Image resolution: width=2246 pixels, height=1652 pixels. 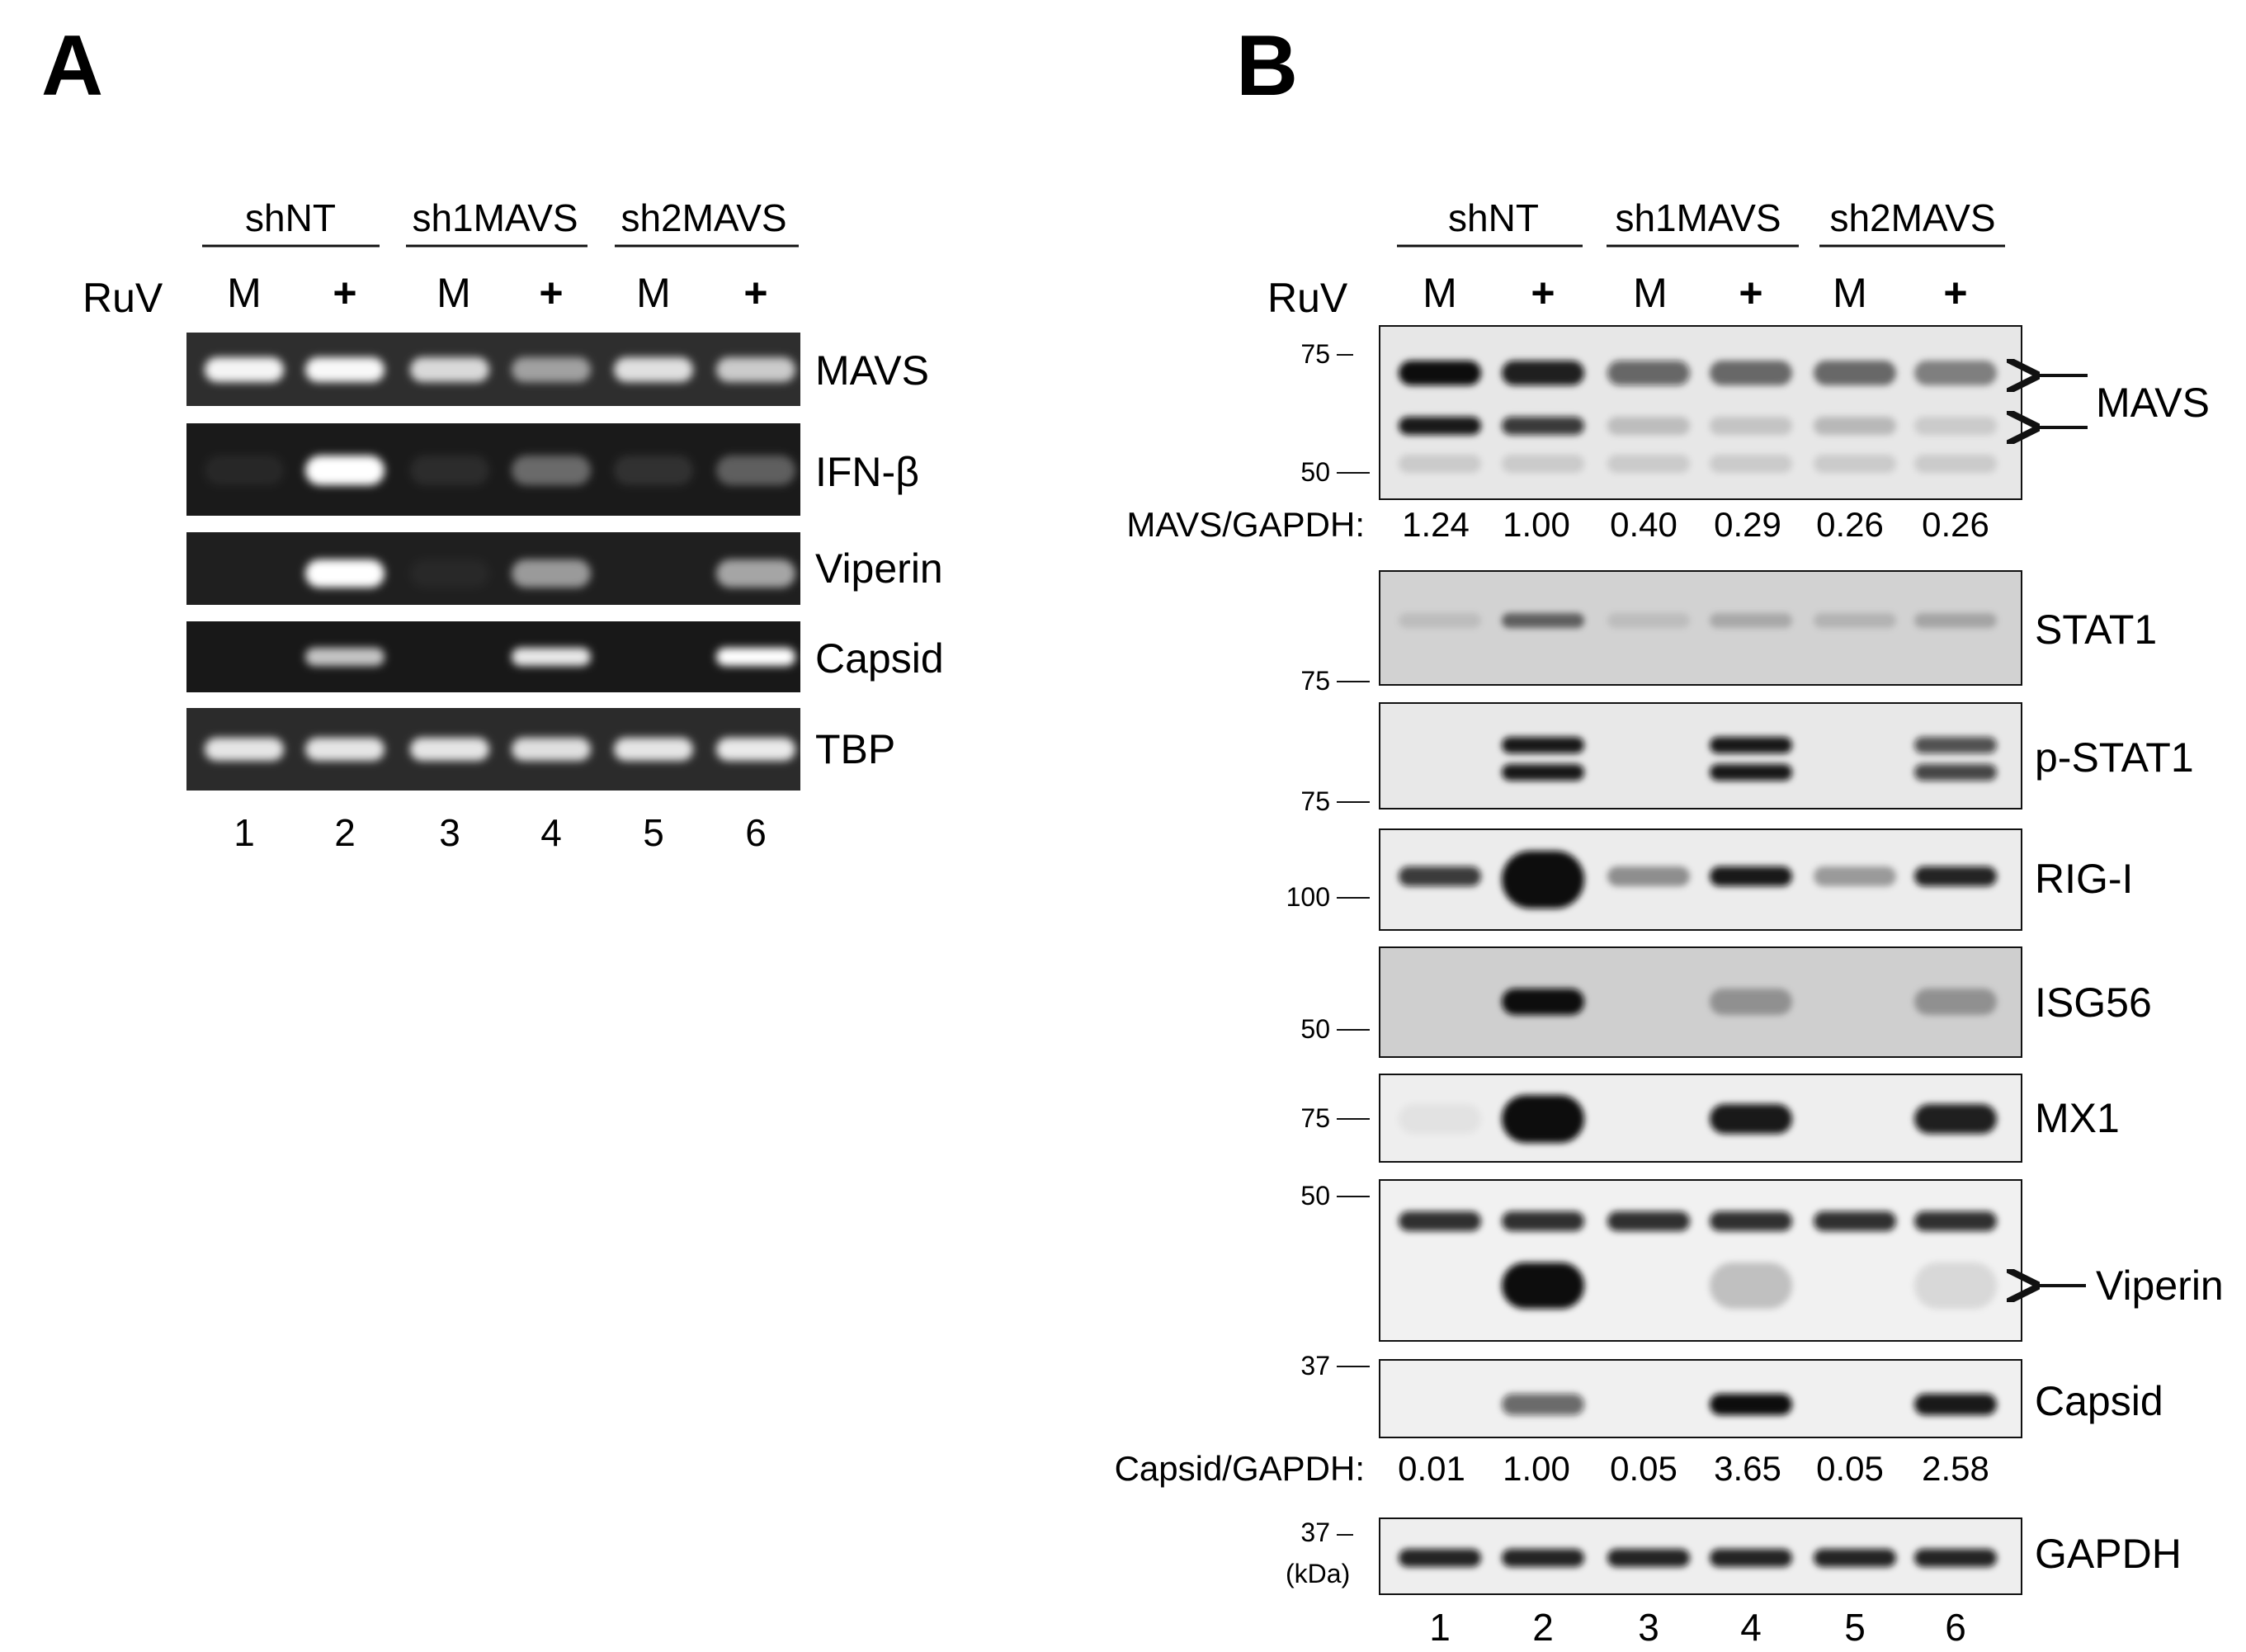 I want to click on blot-viperin: 50 Viperin, so click(x=1762, y=1260).